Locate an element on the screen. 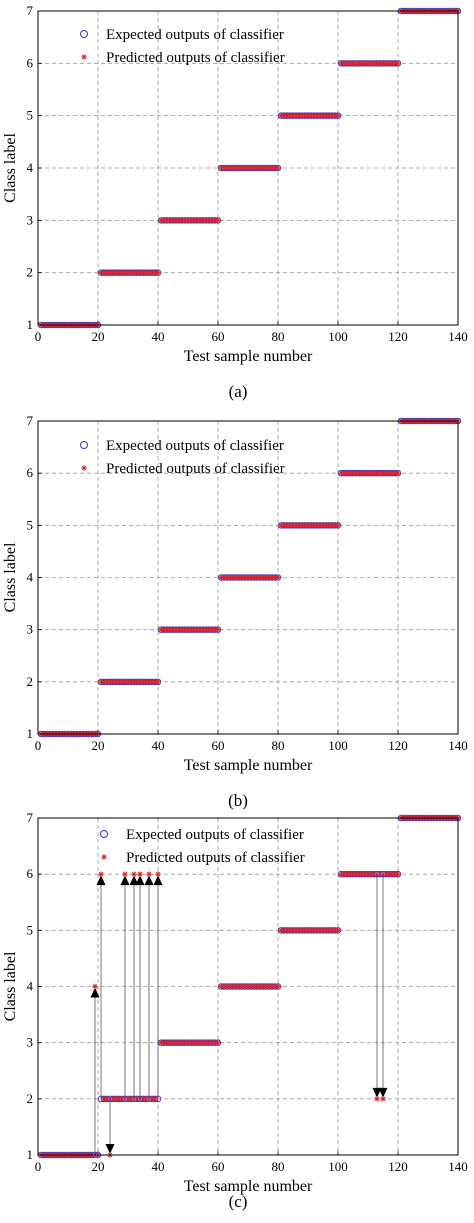 The height and width of the screenshot is (1223, 474). legend-label-predicted: Predicted outputs of classifier is located at coordinates (195, 58).